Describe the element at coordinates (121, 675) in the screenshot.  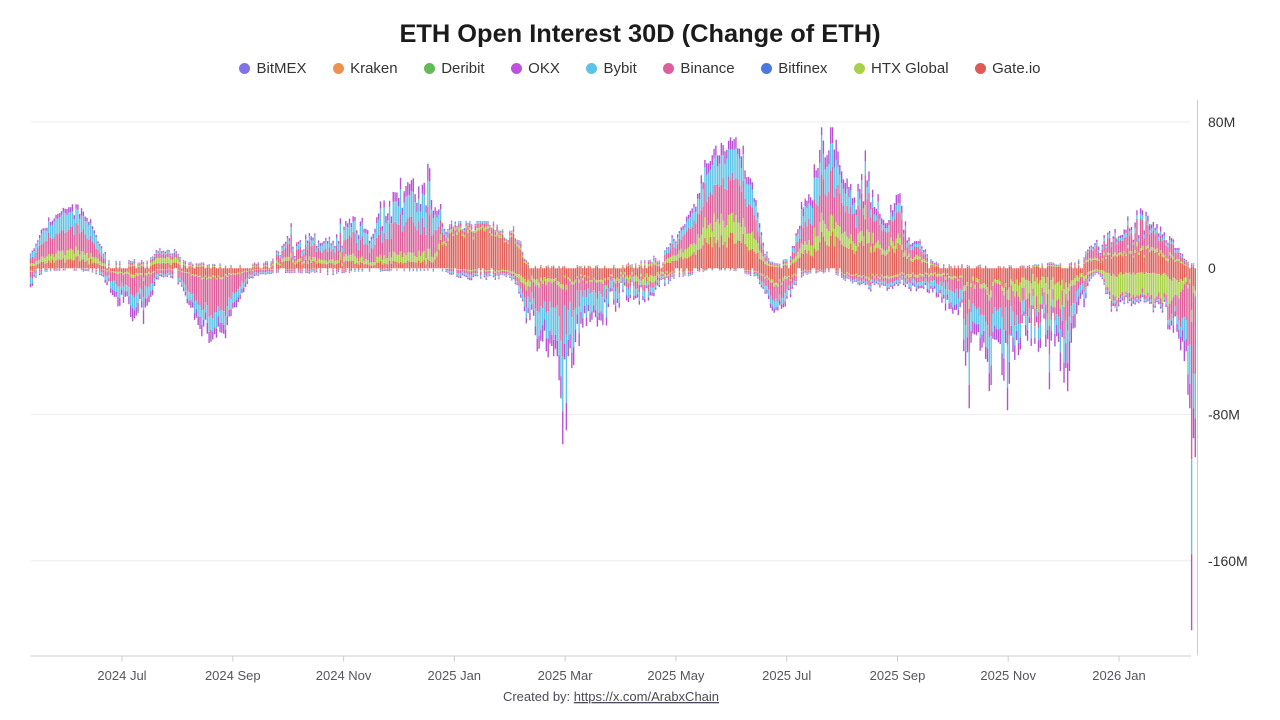
I see `svg-text: 2024 Jul` at that location.